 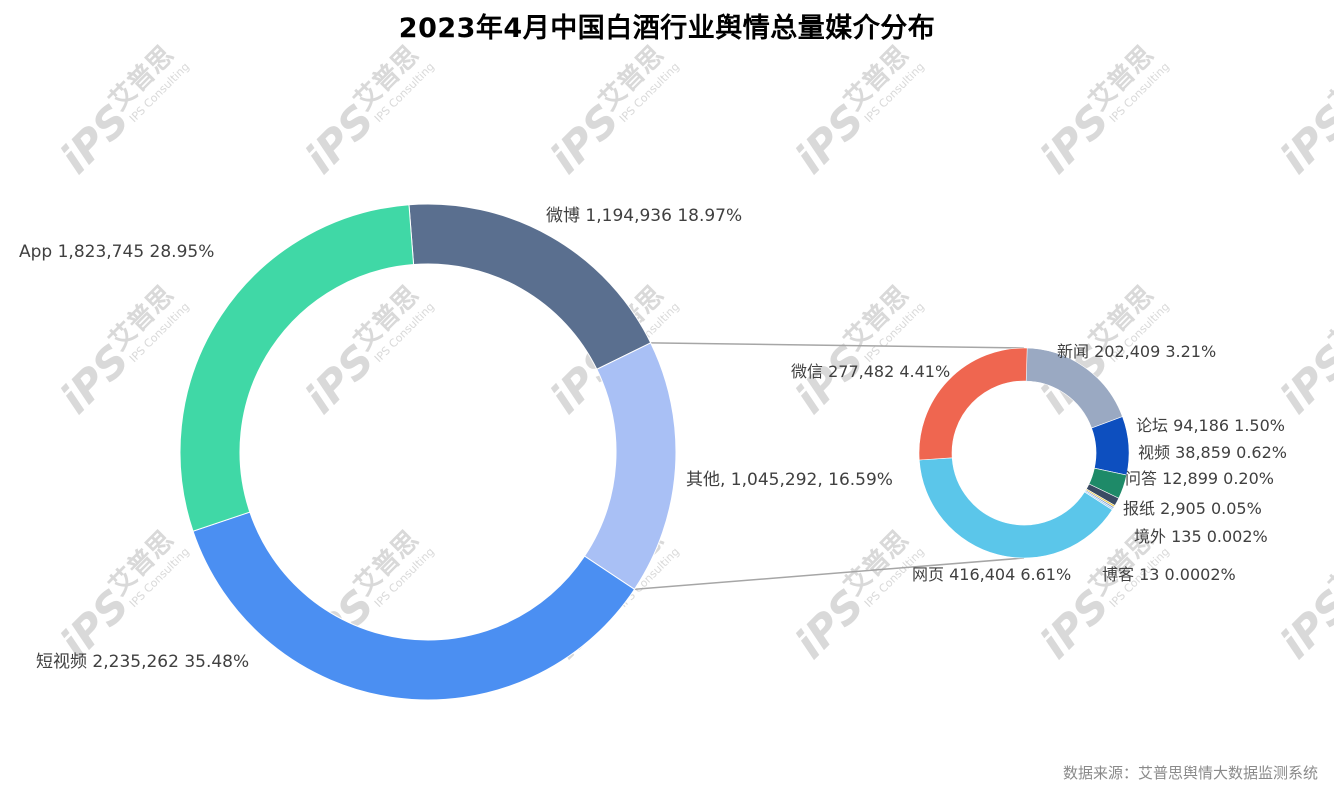 I want to click on slice-label-论坛: 论坛 94,186 1.50%, so click(x=1210, y=425).